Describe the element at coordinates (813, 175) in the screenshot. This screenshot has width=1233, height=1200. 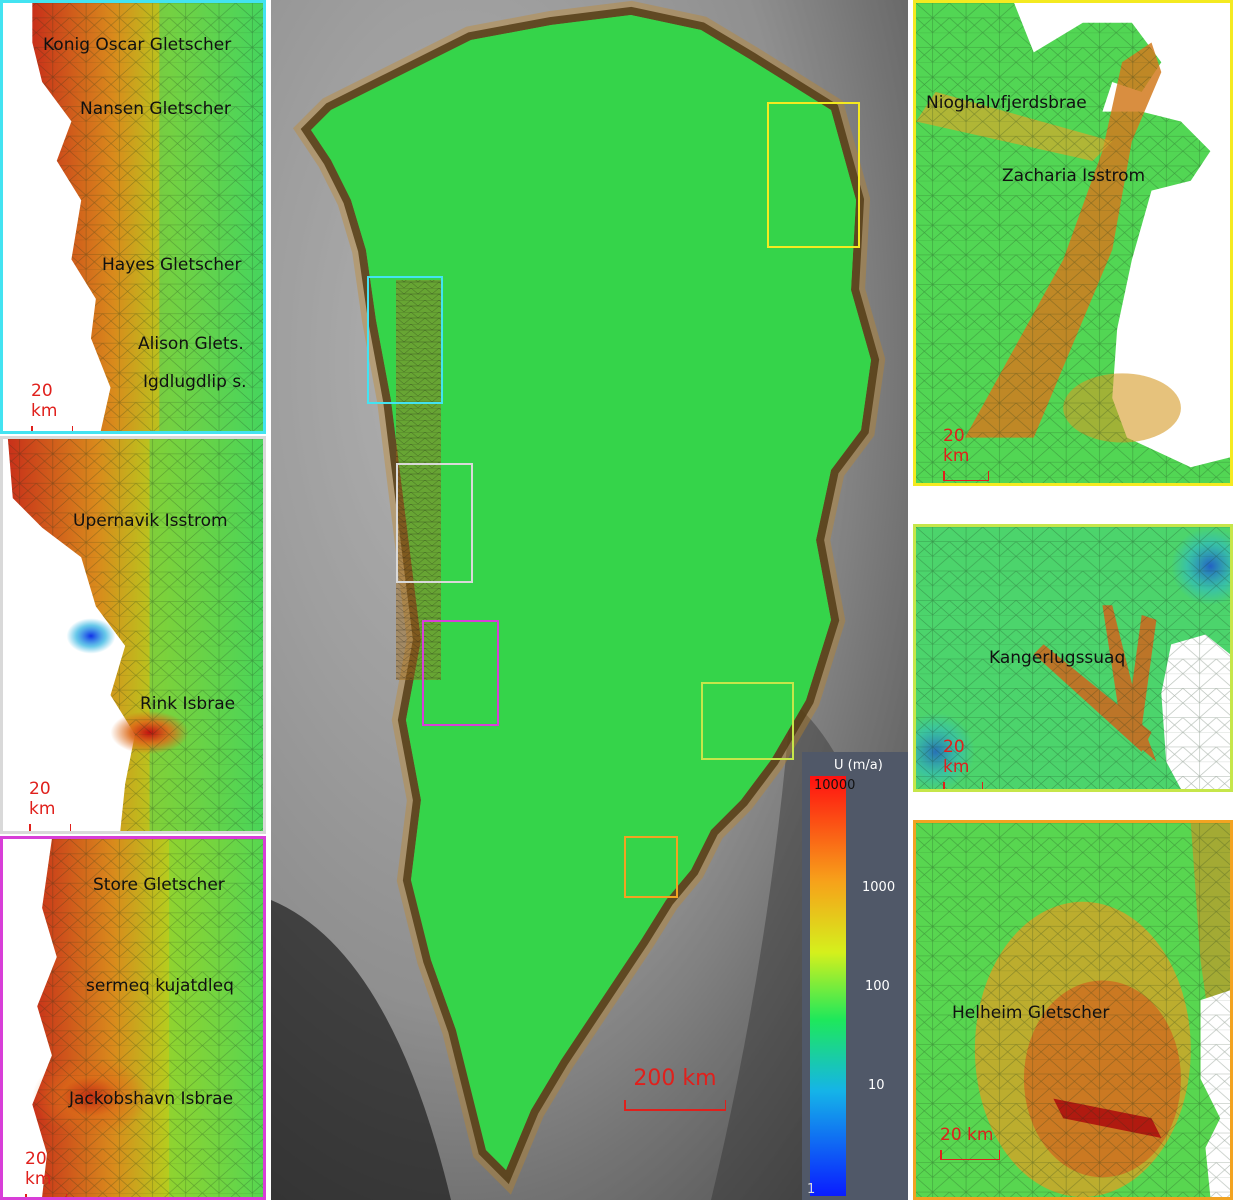
I see `selection-box-yellow` at that location.